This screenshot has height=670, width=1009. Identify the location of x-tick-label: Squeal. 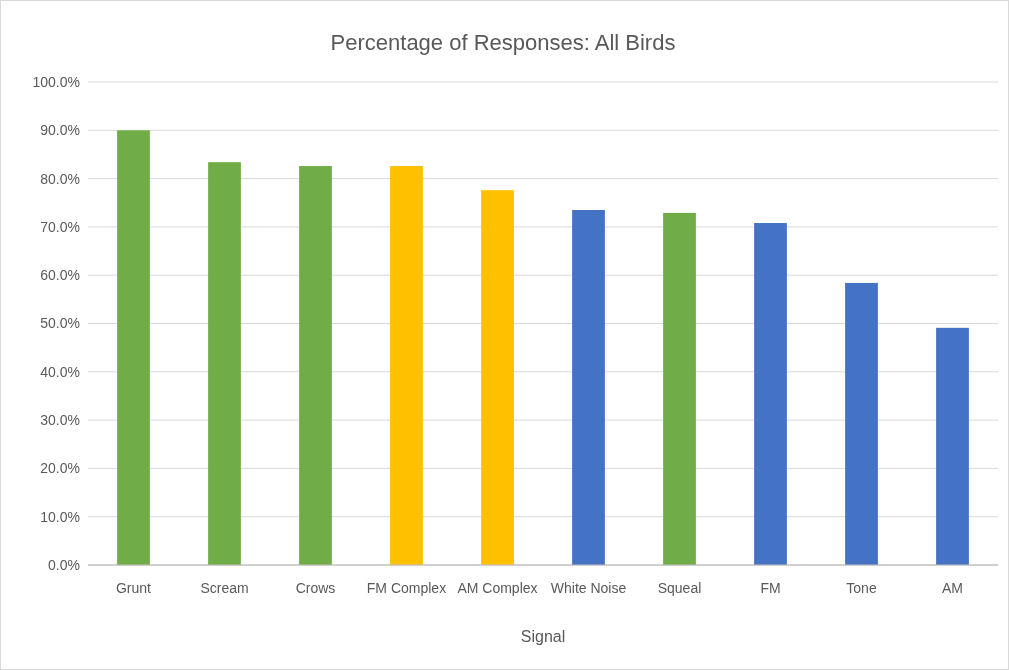
(679, 588).